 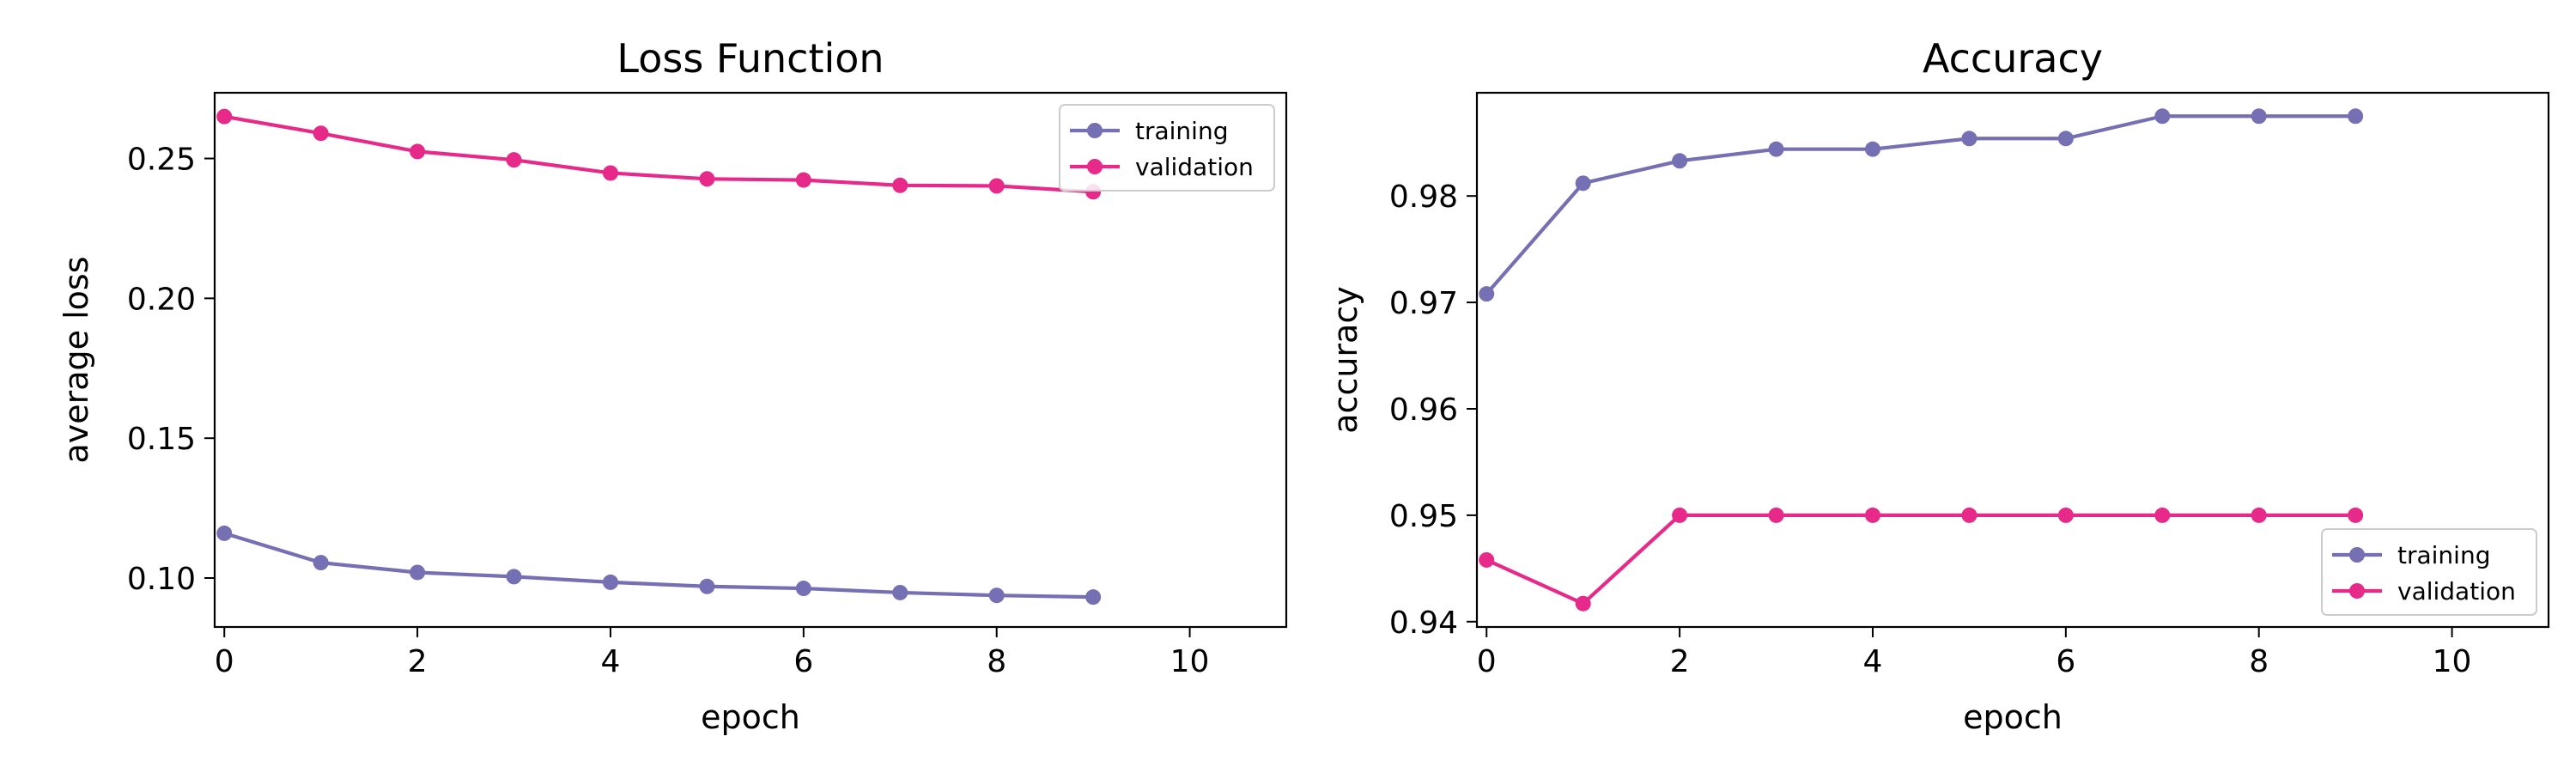 I want to click on accuracy-x-tick-label: 2, so click(x=1680, y=661).